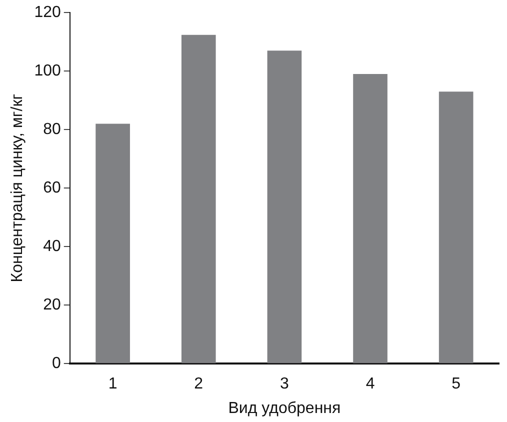 This screenshot has height=422, width=507. What do you see at coordinates (284, 384) in the screenshot?
I see `x-tick-label: 3` at bounding box center [284, 384].